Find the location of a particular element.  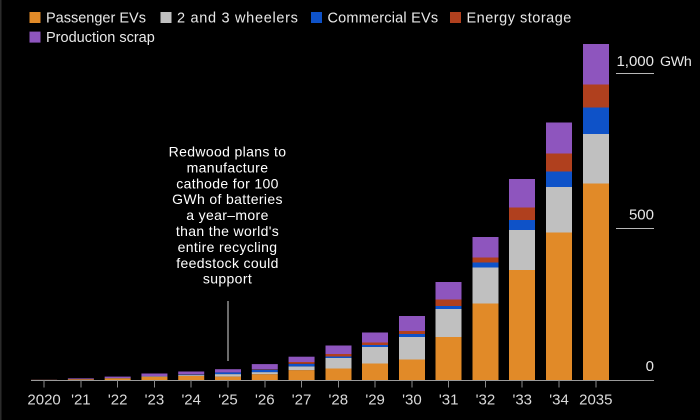

svg-text: 500 is located at coordinates (641, 215).